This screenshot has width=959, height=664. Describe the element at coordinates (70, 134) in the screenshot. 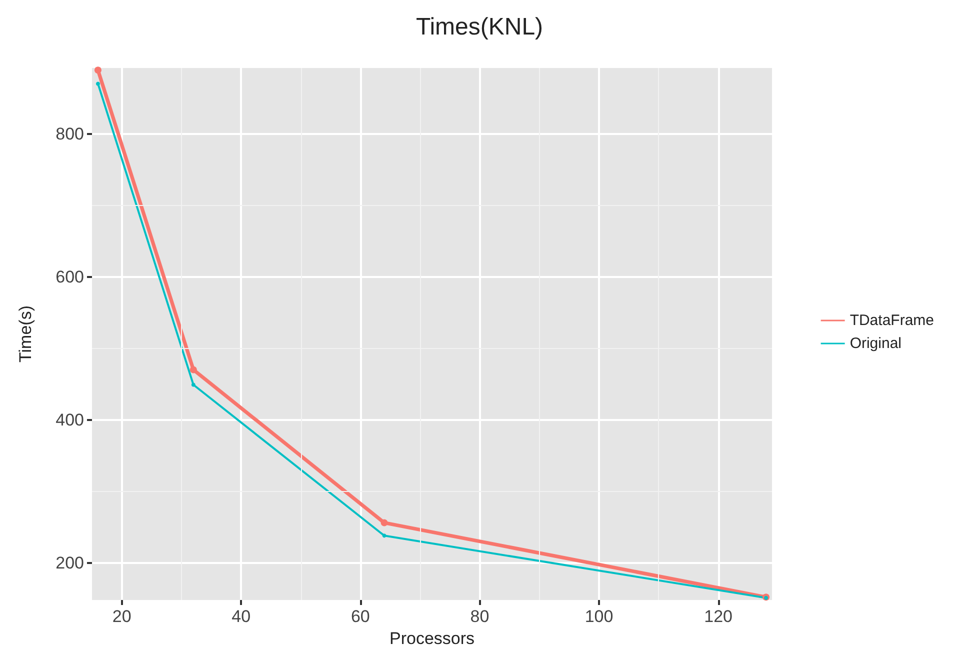

I see `y-tick-label: 800` at that location.